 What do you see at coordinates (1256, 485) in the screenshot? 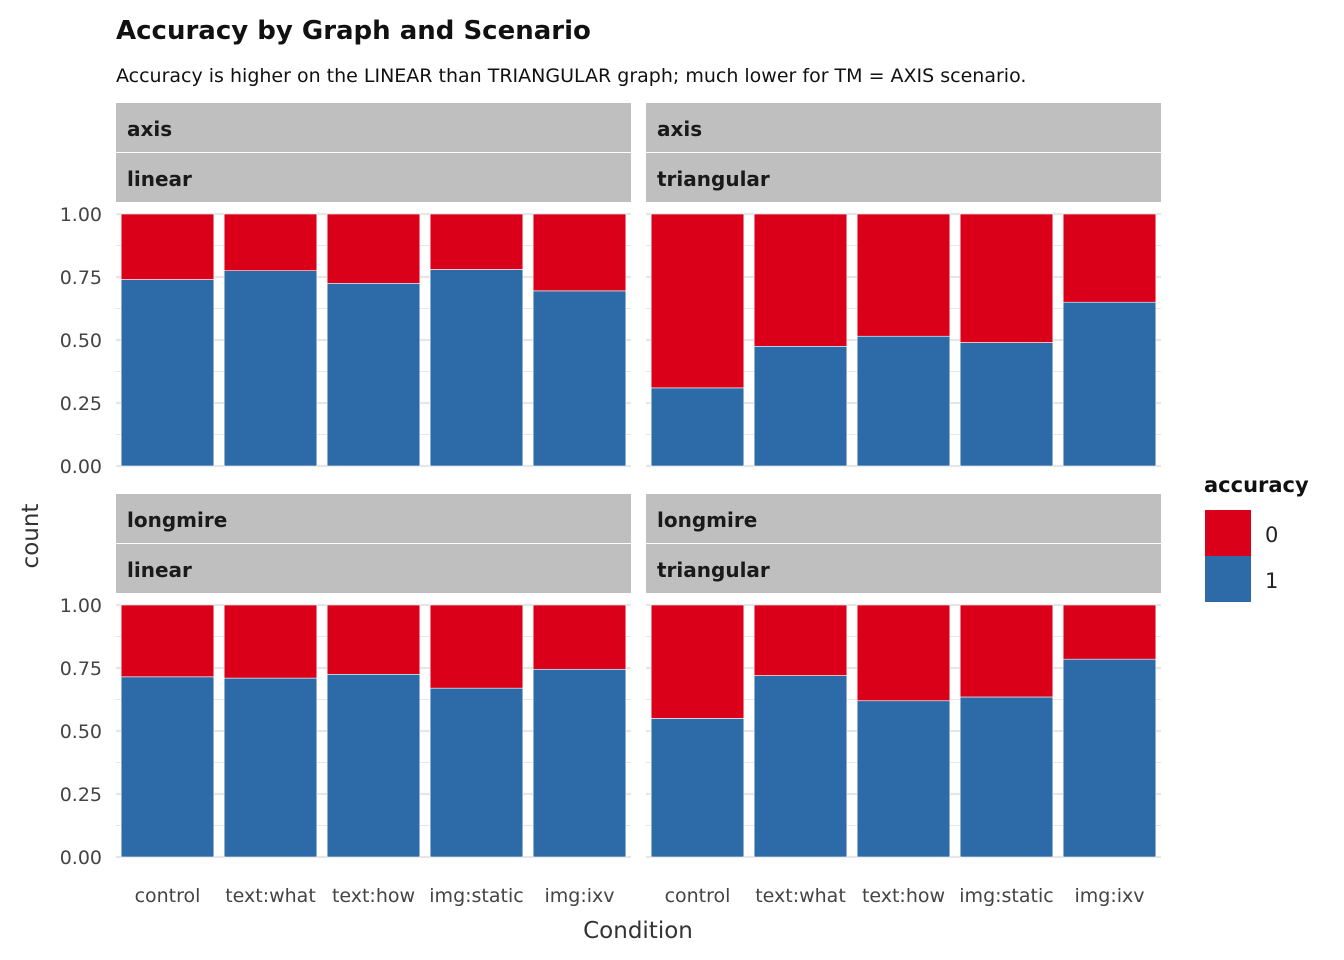
I see `legend-title: accuracy` at bounding box center [1256, 485].